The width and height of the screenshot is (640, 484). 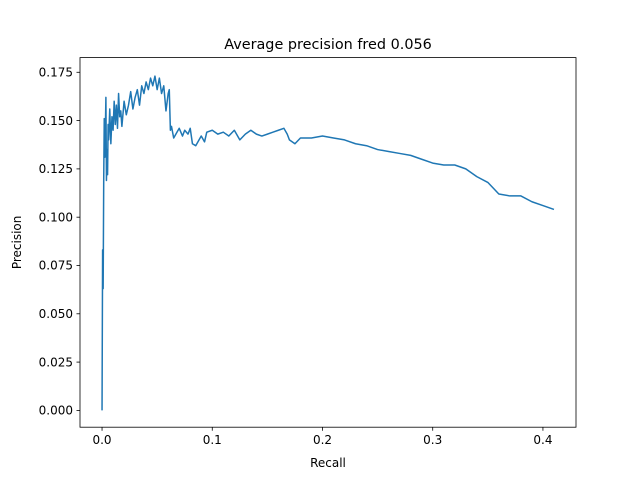 What do you see at coordinates (56, 121) in the screenshot?
I see `y-tick-label: 0.150` at bounding box center [56, 121].